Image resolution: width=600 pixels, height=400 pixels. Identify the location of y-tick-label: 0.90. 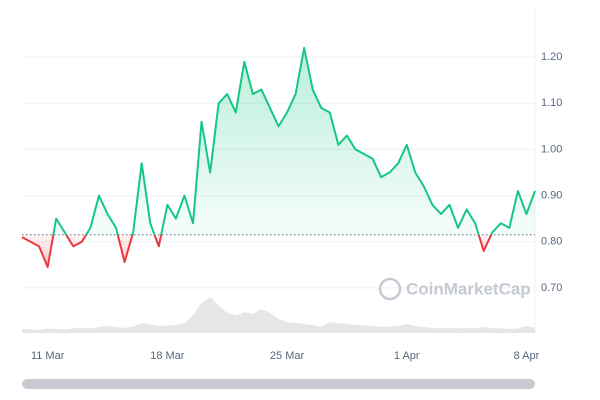
(551, 195).